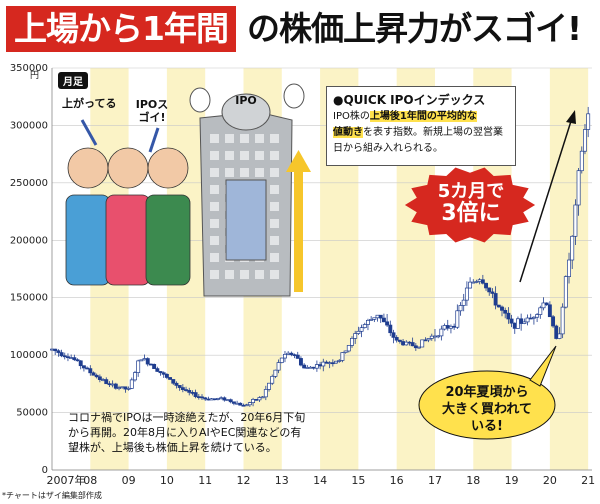  Describe the element at coordinates (167, 480) in the screenshot. I see `x-tick-label: 10` at that location.